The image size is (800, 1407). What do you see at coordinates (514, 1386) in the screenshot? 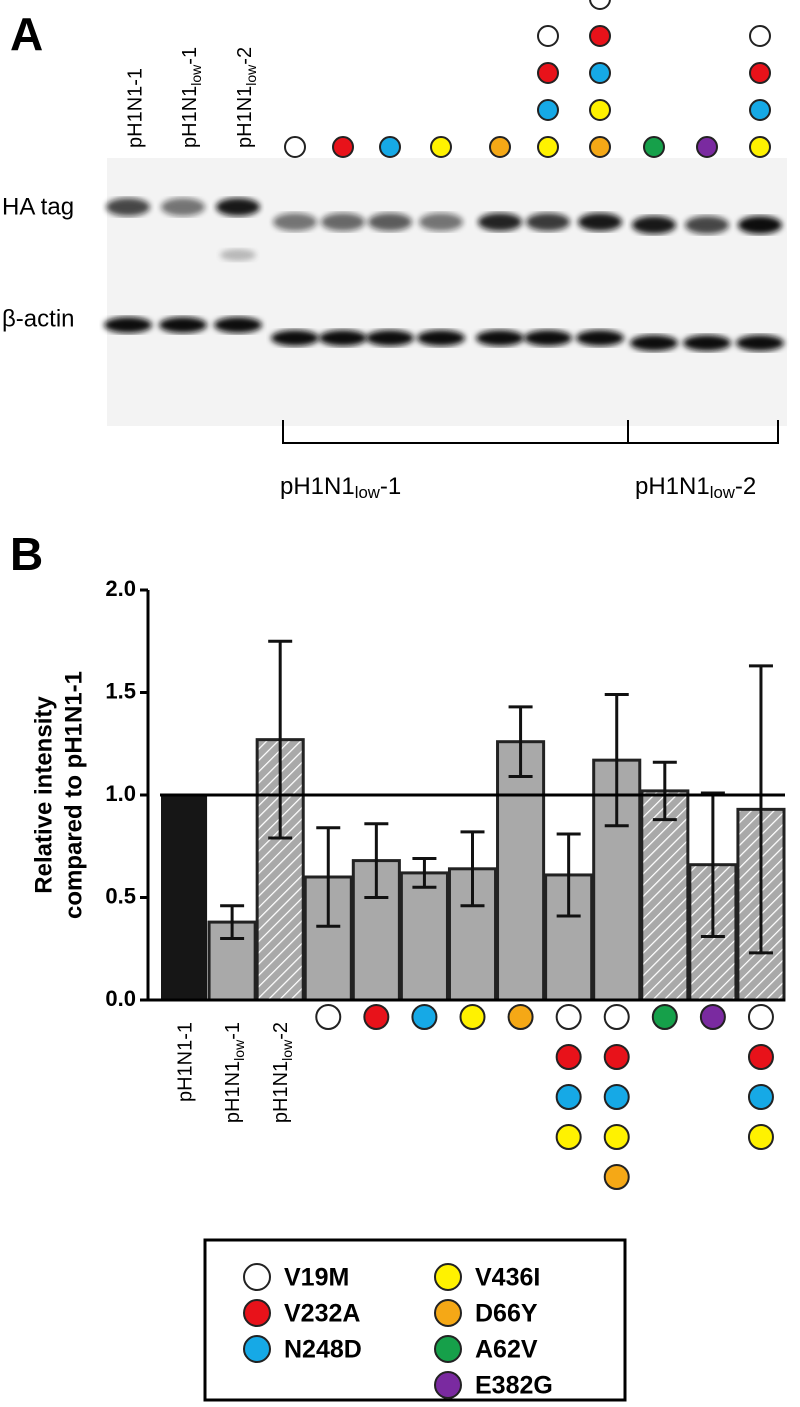
I see `legend-label: E382G` at bounding box center [514, 1386].